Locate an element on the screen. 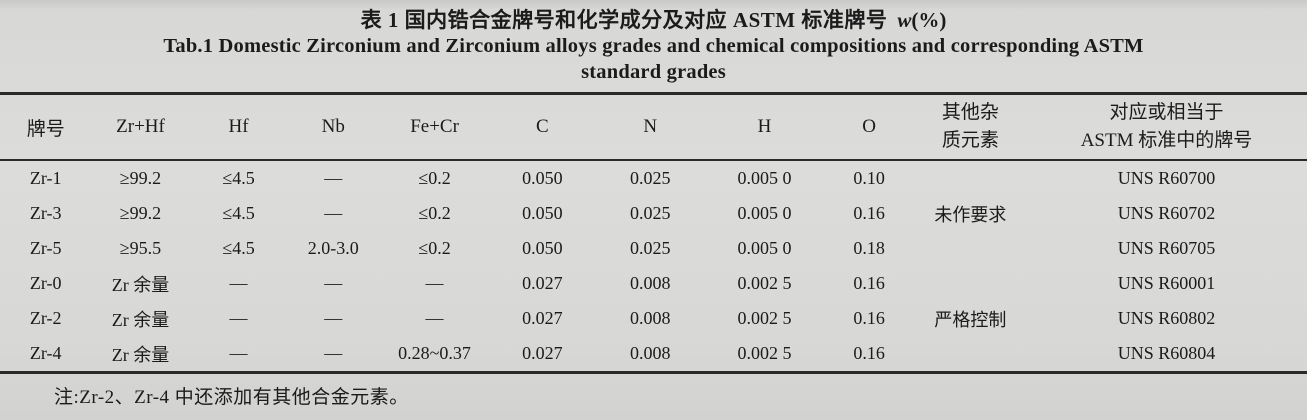  col-header-other-impurities: 其他杂 质元素 is located at coordinates (970, 127).